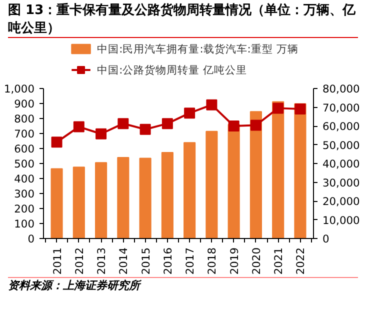  I want to click on x-tick-label: 2011, so click(57, 261).